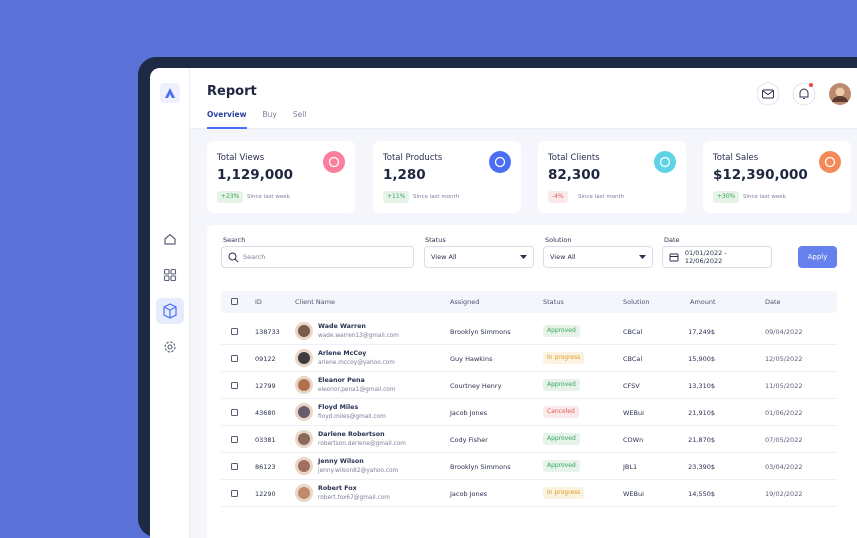  What do you see at coordinates (232, 91) in the screenshot?
I see `page-title: Report` at bounding box center [232, 91].